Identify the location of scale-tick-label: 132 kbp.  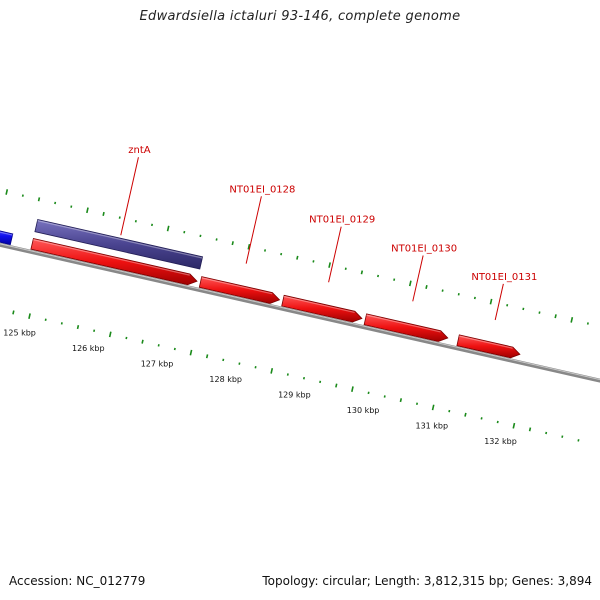
(500, 441).